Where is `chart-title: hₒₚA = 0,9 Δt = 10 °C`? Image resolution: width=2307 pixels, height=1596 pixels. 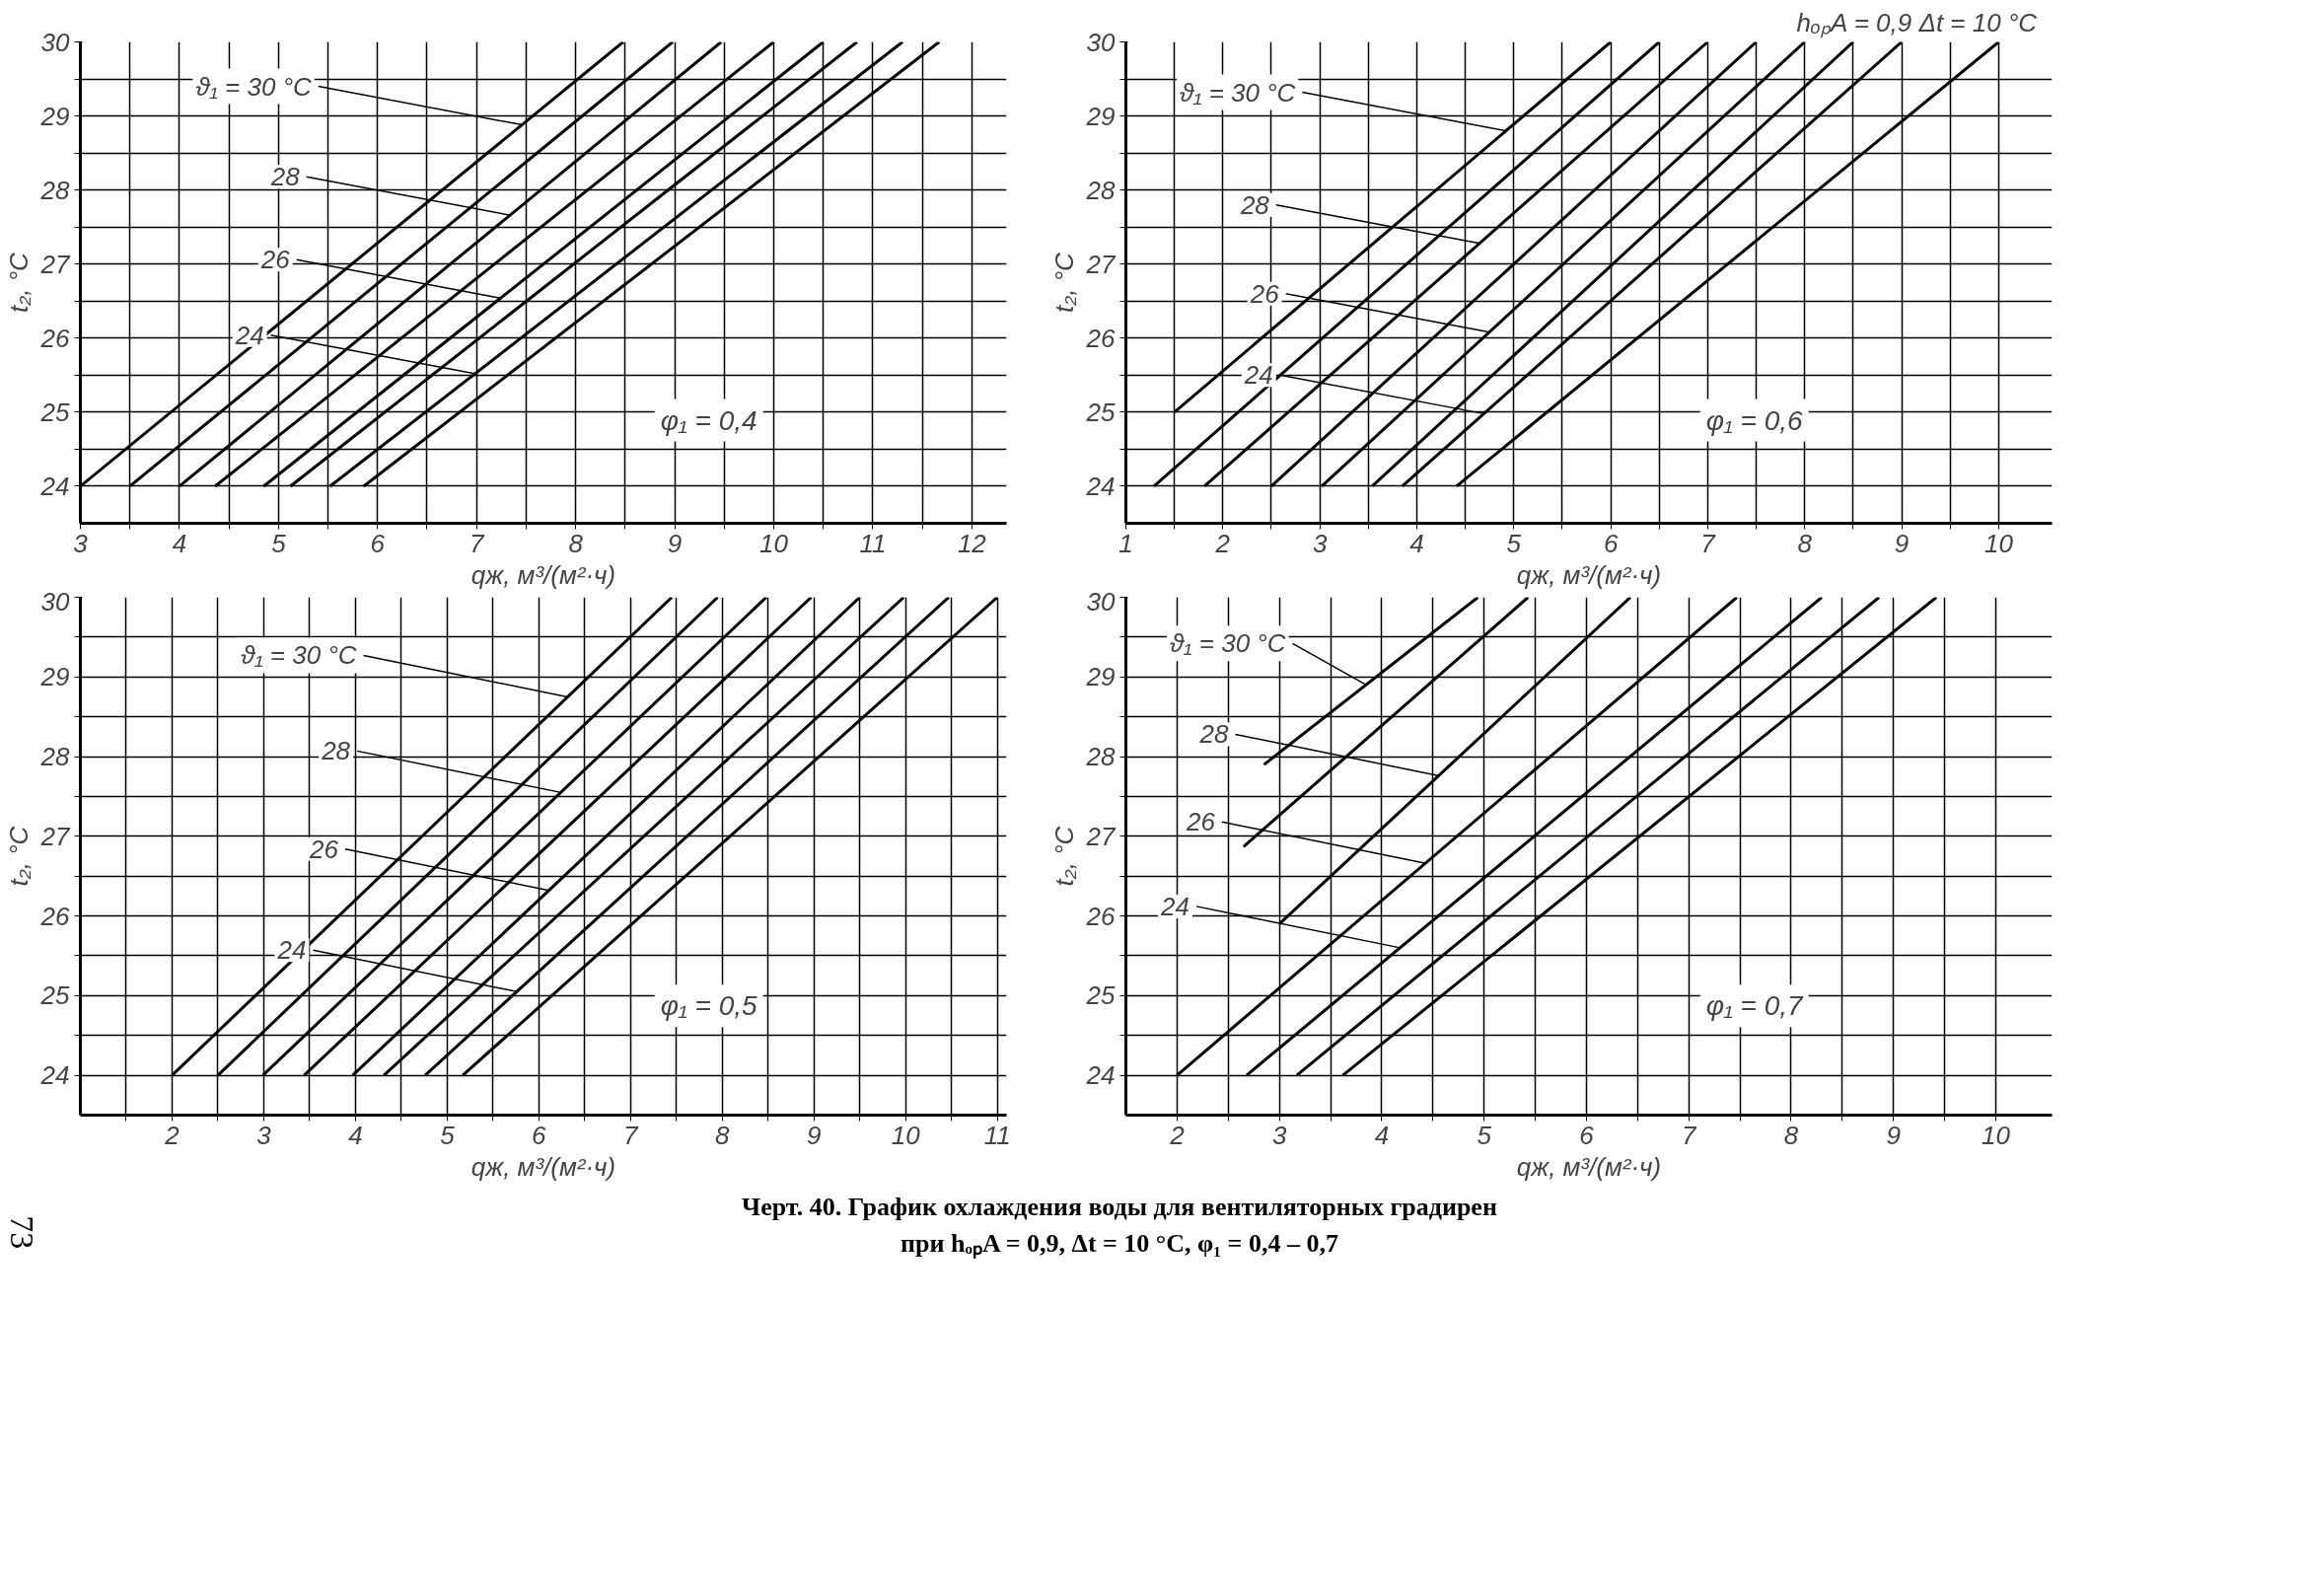
chart-title: hₒₚA = 0,9 Δt = 10 °C is located at coordinates (1917, 22).